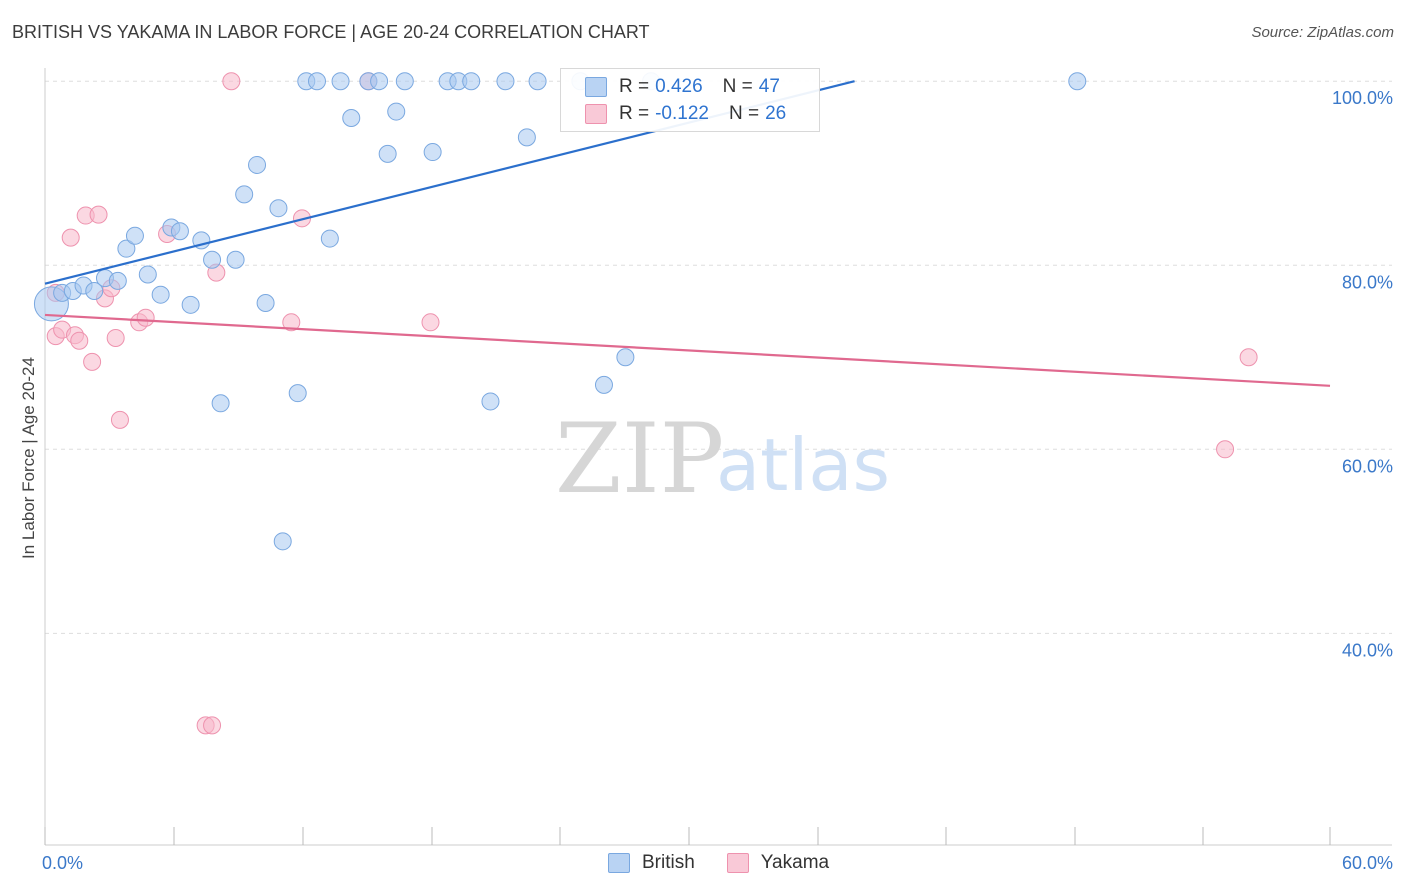 The height and width of the screenshot is (892, 1406). I want to click on series-legend: British Yakama, so click(734, 863).